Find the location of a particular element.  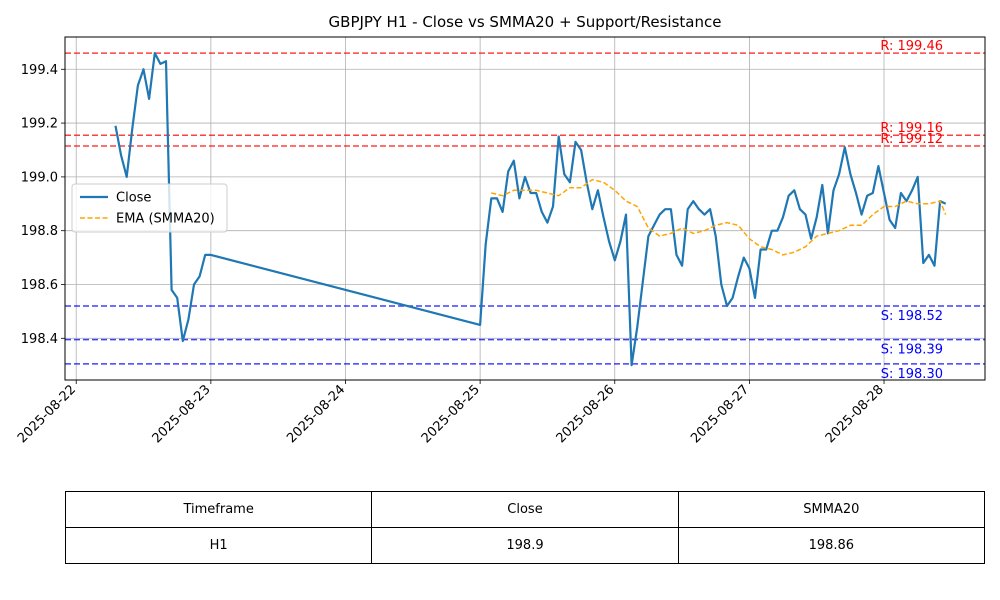

table-row: H1 198.9 198.86 is located at coordinates (525, 545).